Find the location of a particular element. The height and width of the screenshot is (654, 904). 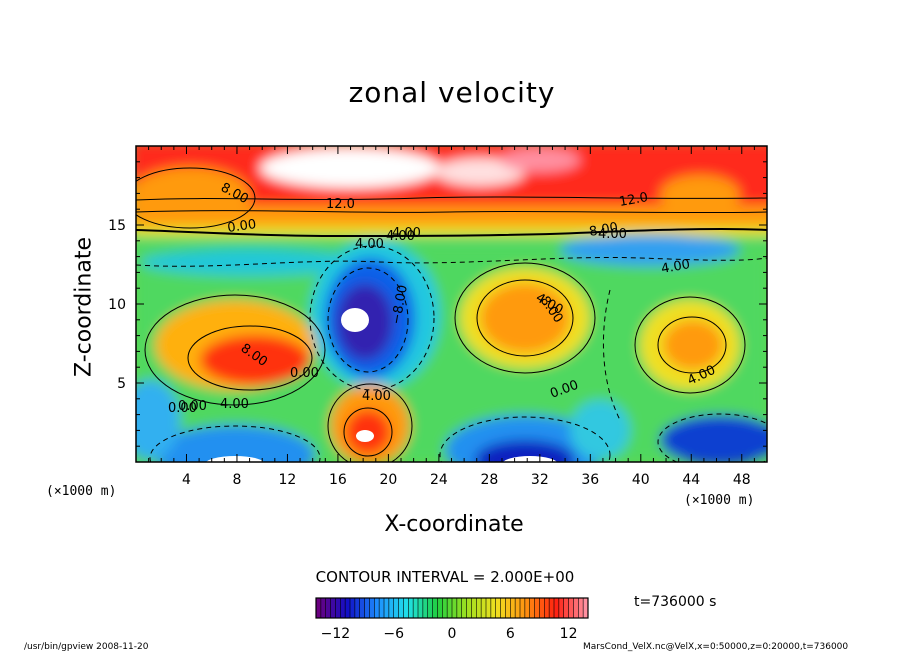

y-axis-label: Z-coordinate is located at coordinates (84, 307).